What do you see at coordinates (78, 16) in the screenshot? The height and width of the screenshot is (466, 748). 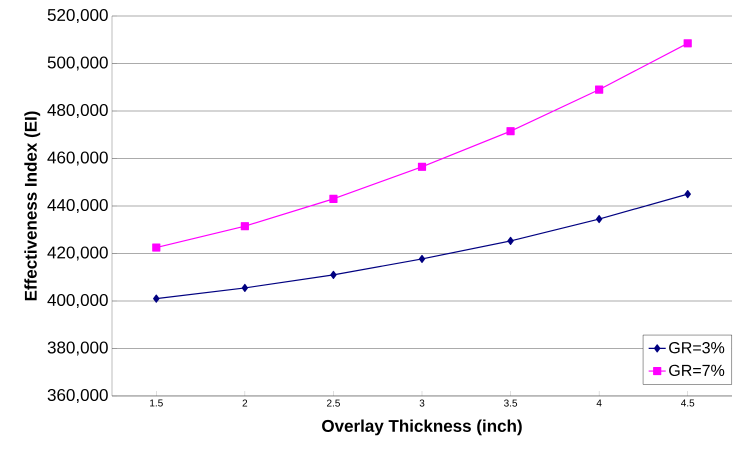 I see `y-tick-label: 520,000` at bounding box center [78, 16].